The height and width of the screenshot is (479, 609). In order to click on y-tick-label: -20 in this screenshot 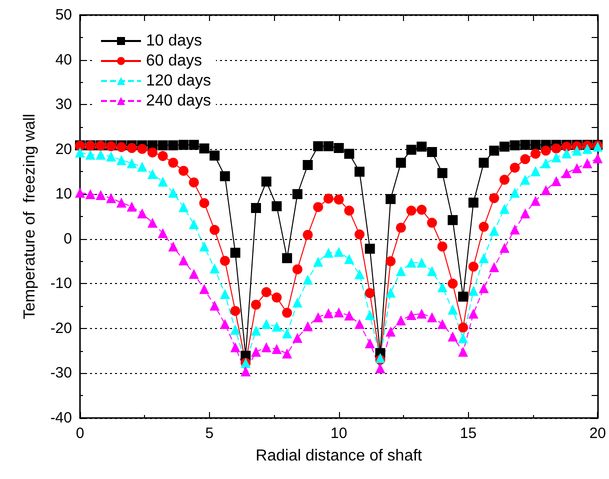, I will do `click(61, 328)`.